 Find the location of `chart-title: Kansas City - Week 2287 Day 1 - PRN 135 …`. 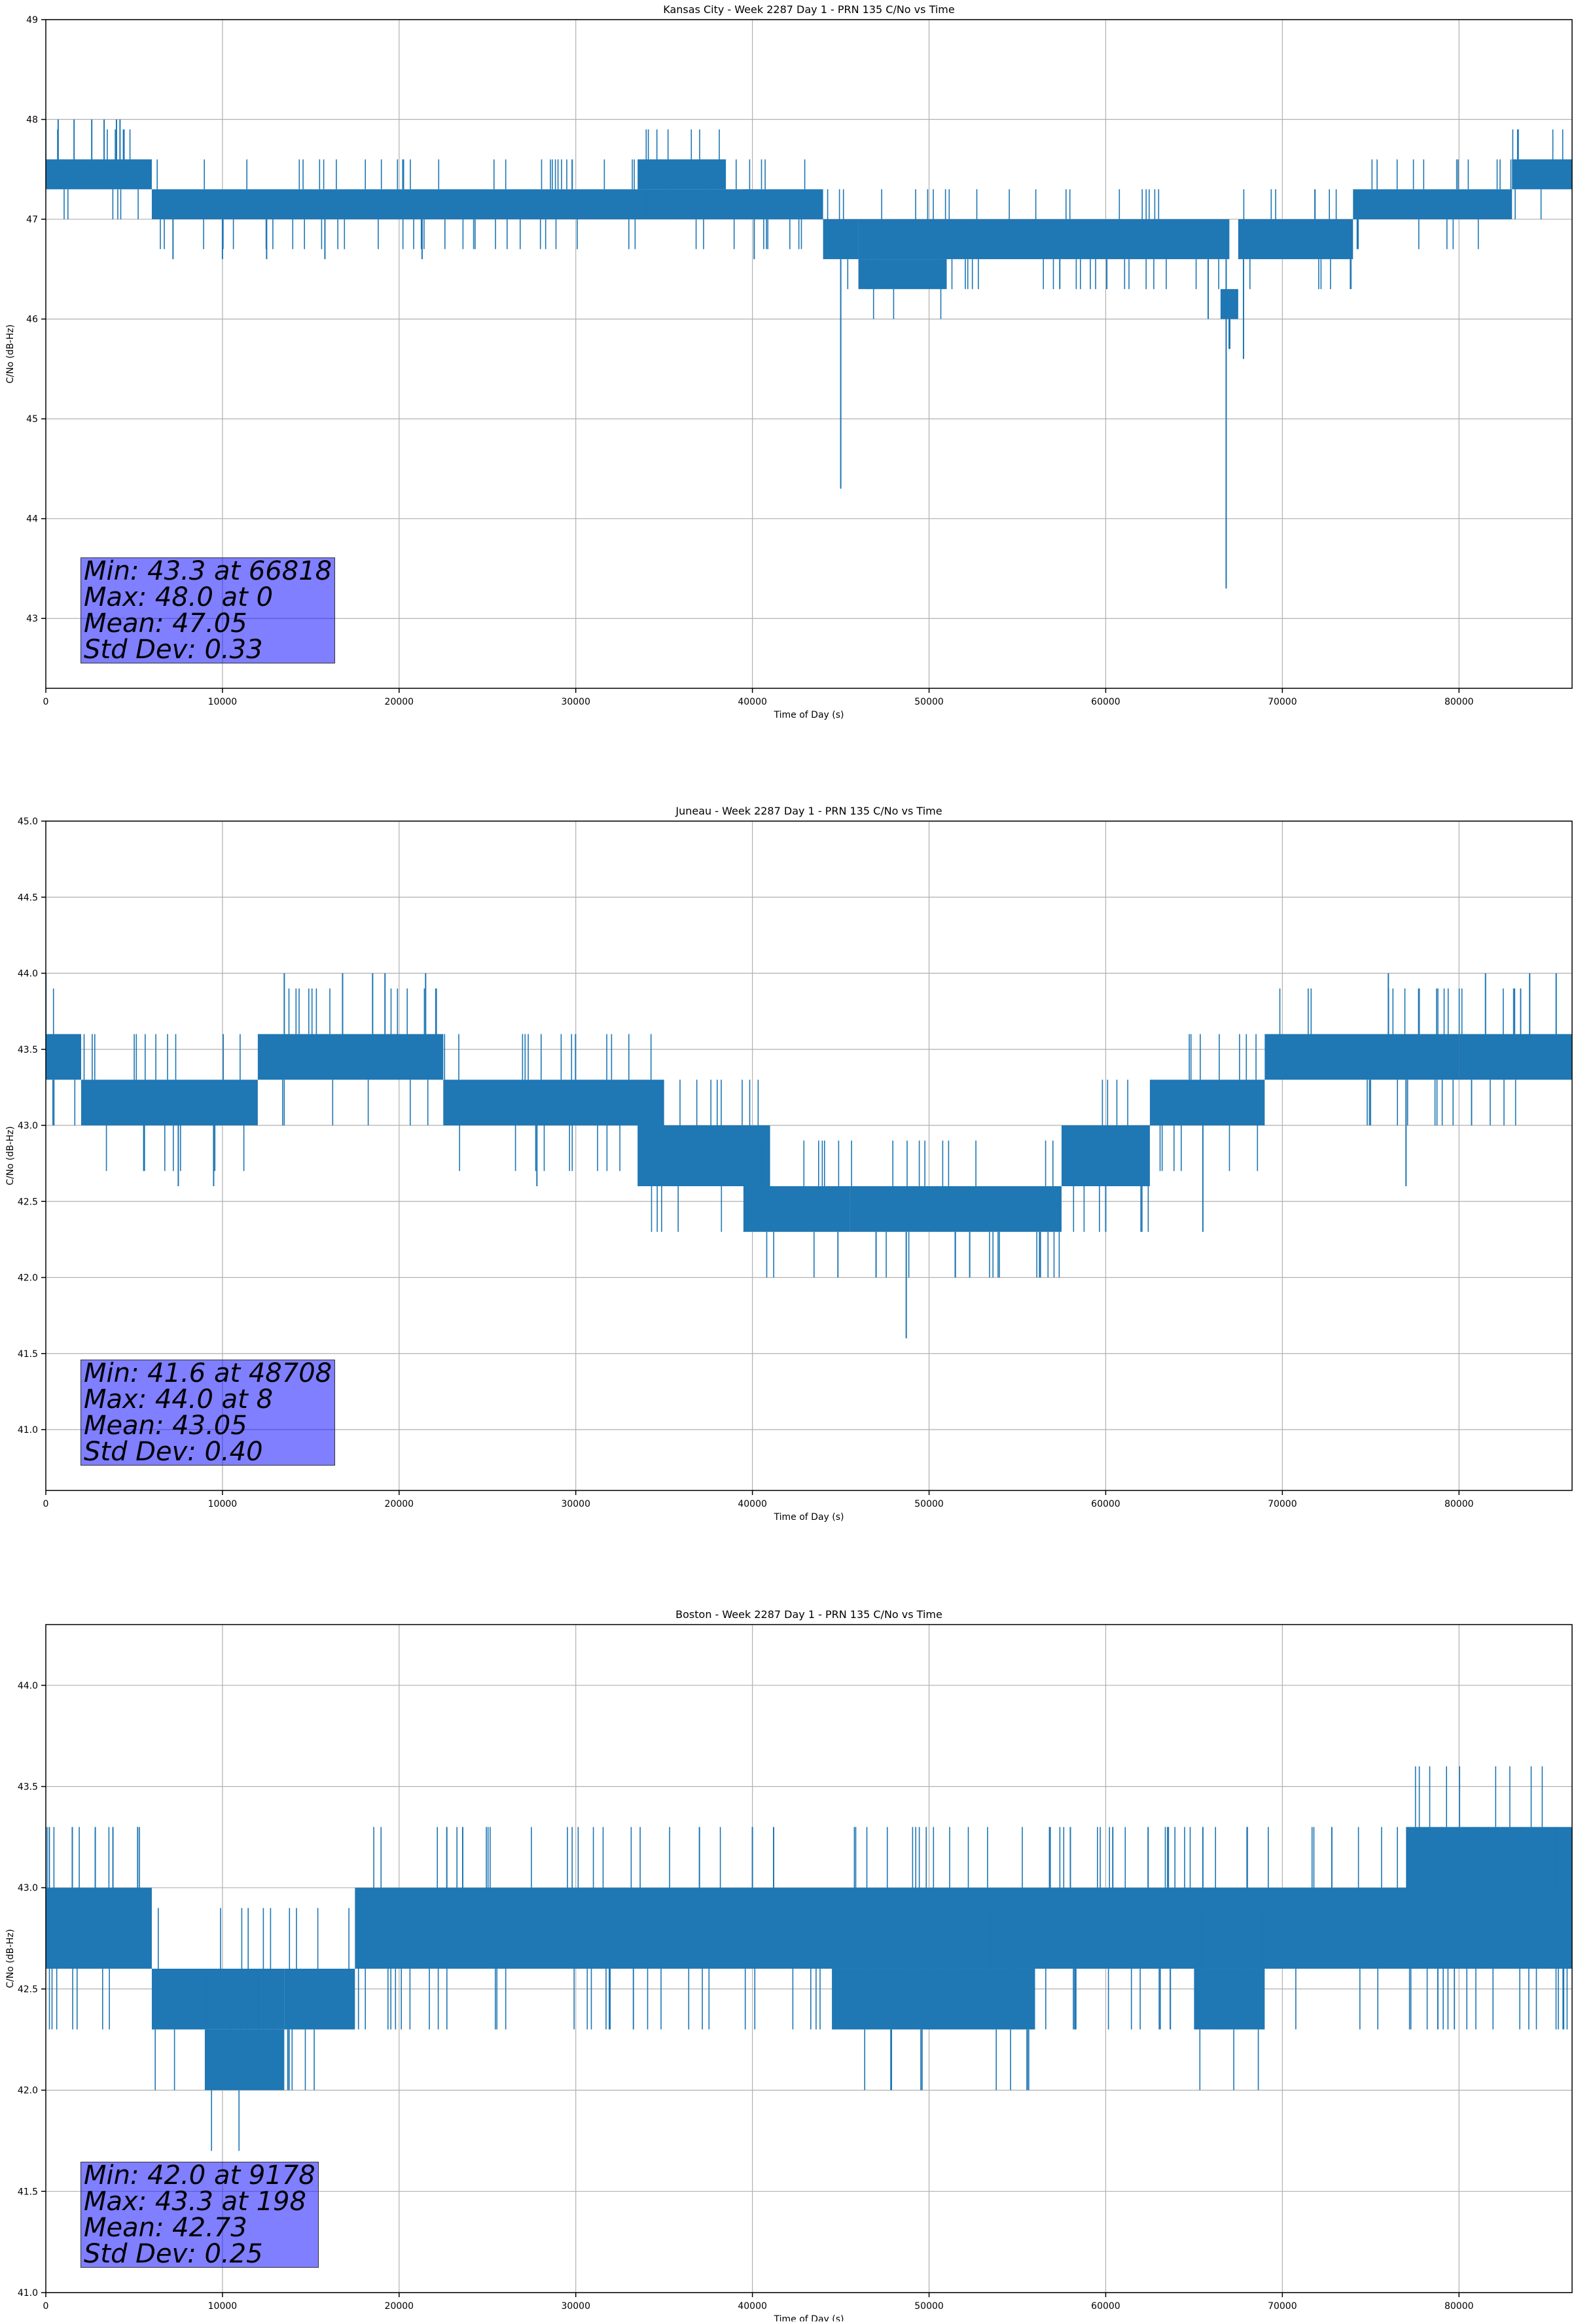

chart-title: Kansas City - Week 2287 Day 1 - PRN 135 … is located at coordinates (808, 9).